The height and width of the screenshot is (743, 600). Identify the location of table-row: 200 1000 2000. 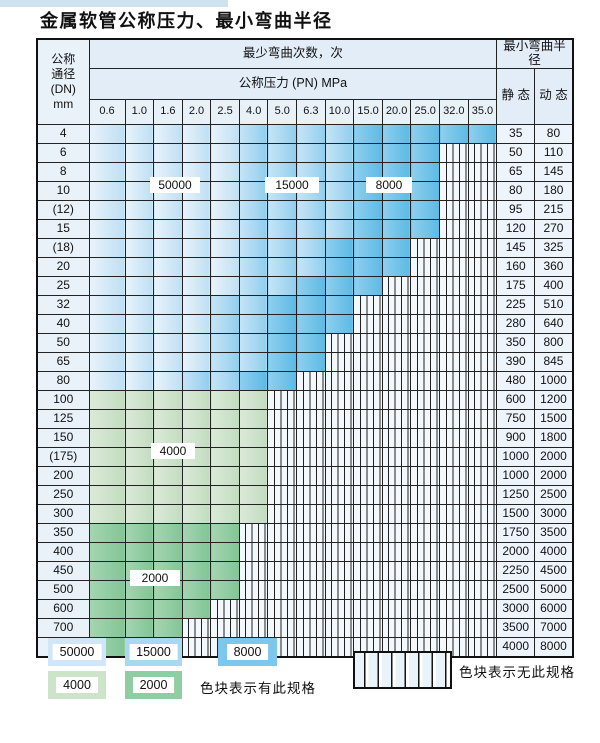
(305, 475).